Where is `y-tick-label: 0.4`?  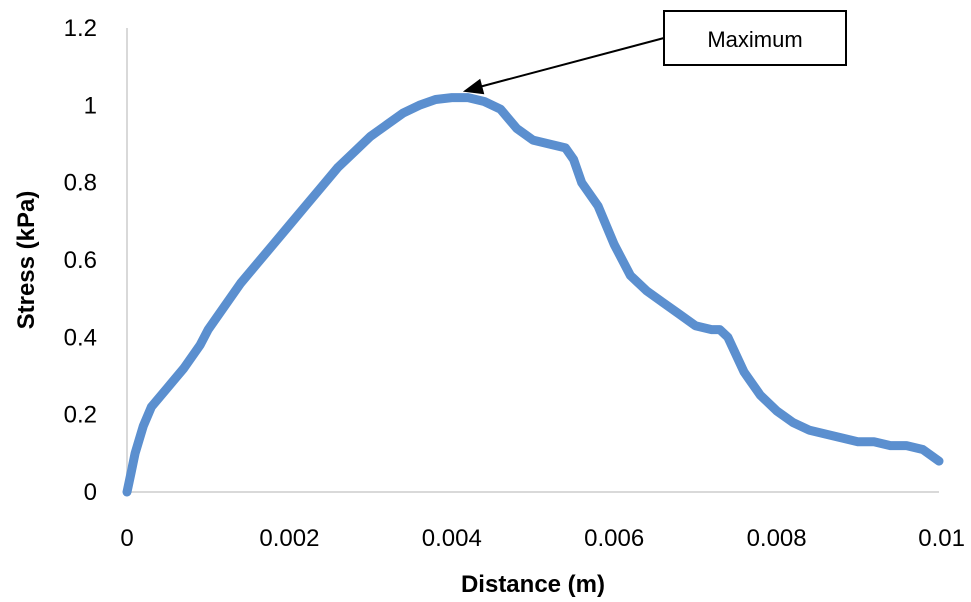 y-tick-label: 0.4 is located at coordinates (80, 337).